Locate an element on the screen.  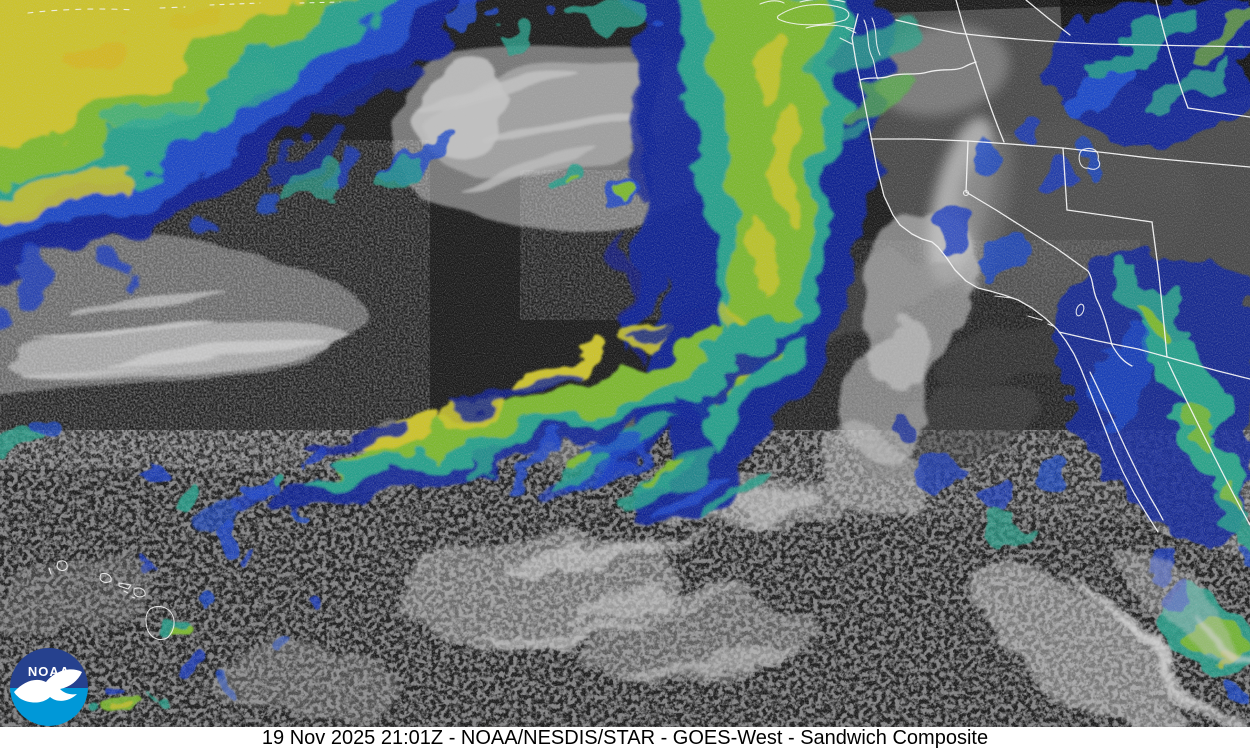
aleutian-islands-outline is located at coordinates (184, 7).